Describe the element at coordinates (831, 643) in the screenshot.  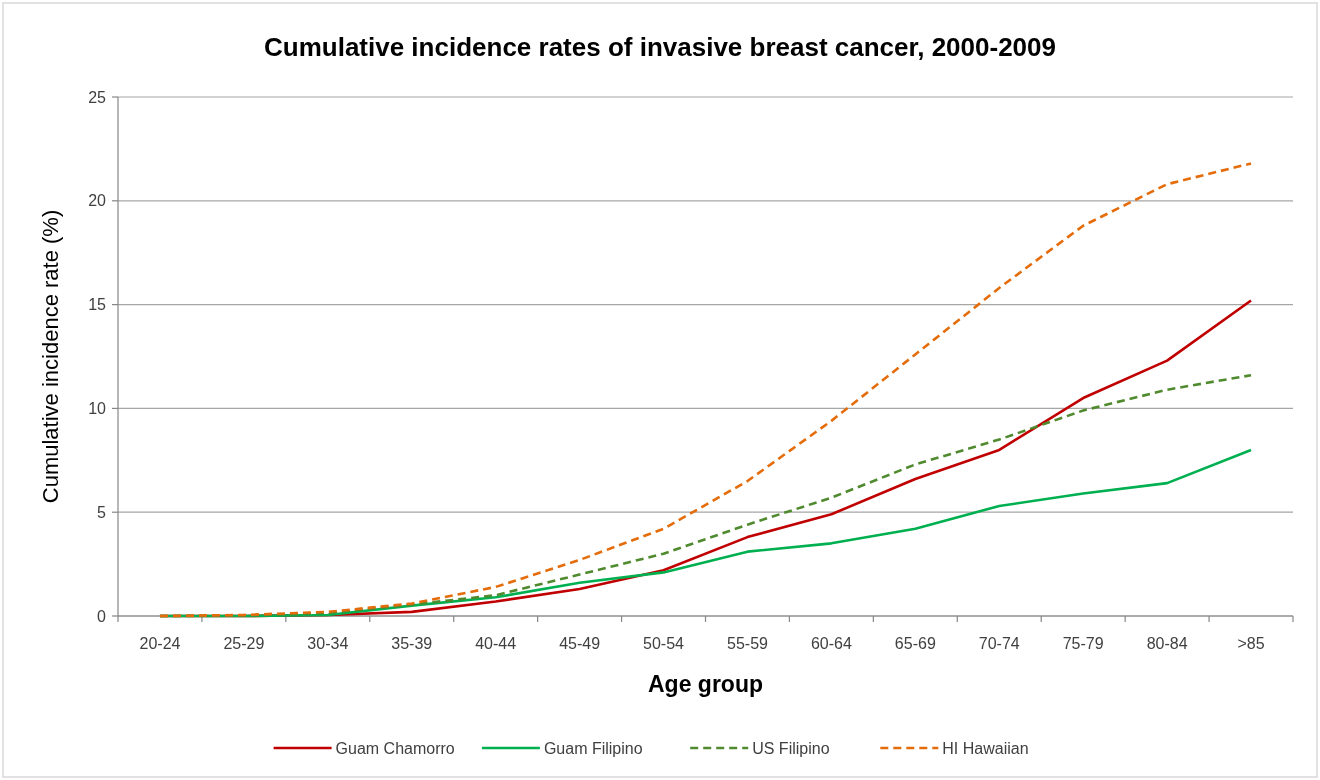
I see `x-tick-label: 60-64` at that location.